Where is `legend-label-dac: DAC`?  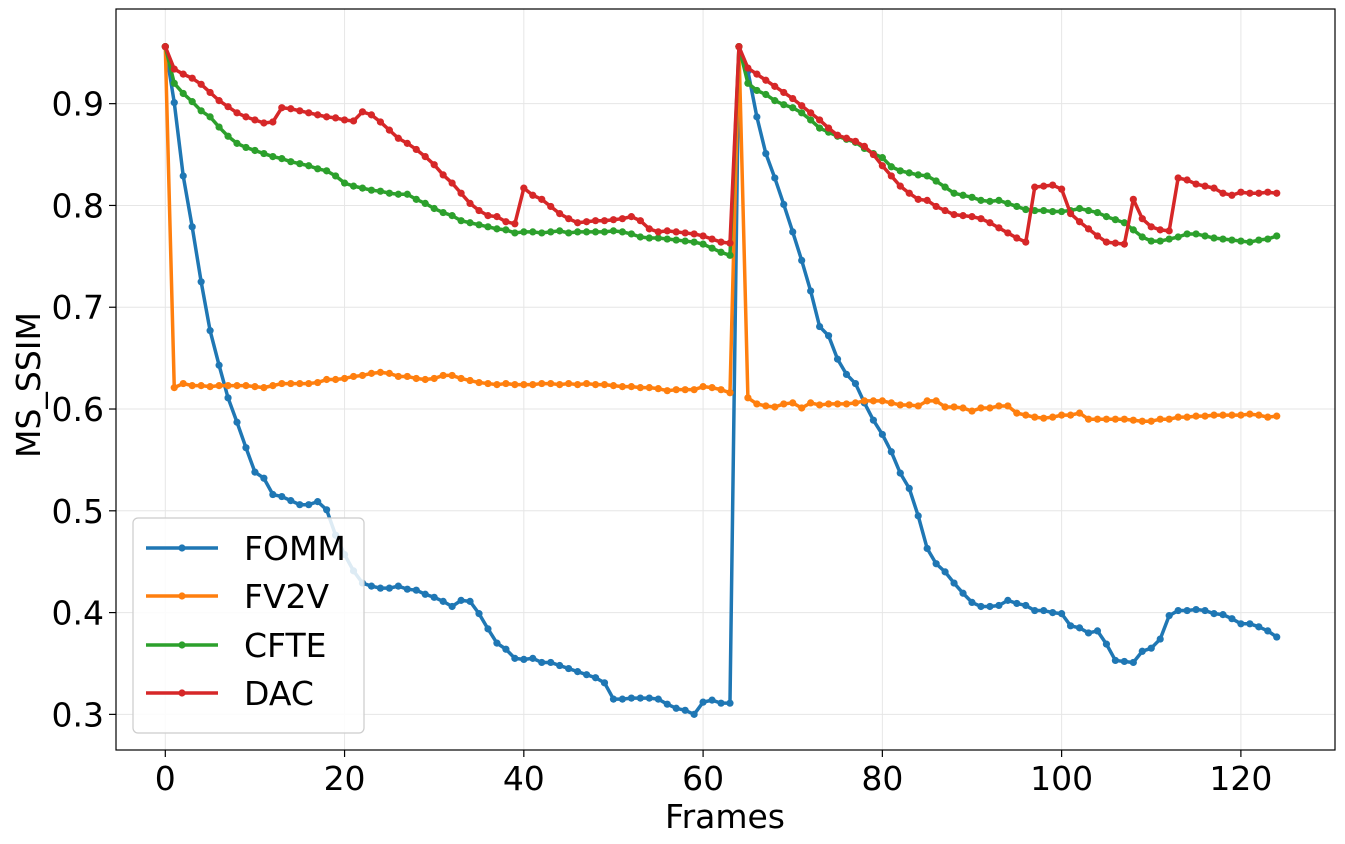
legend-label-dac: DAC is located at coordinates (279, 693).